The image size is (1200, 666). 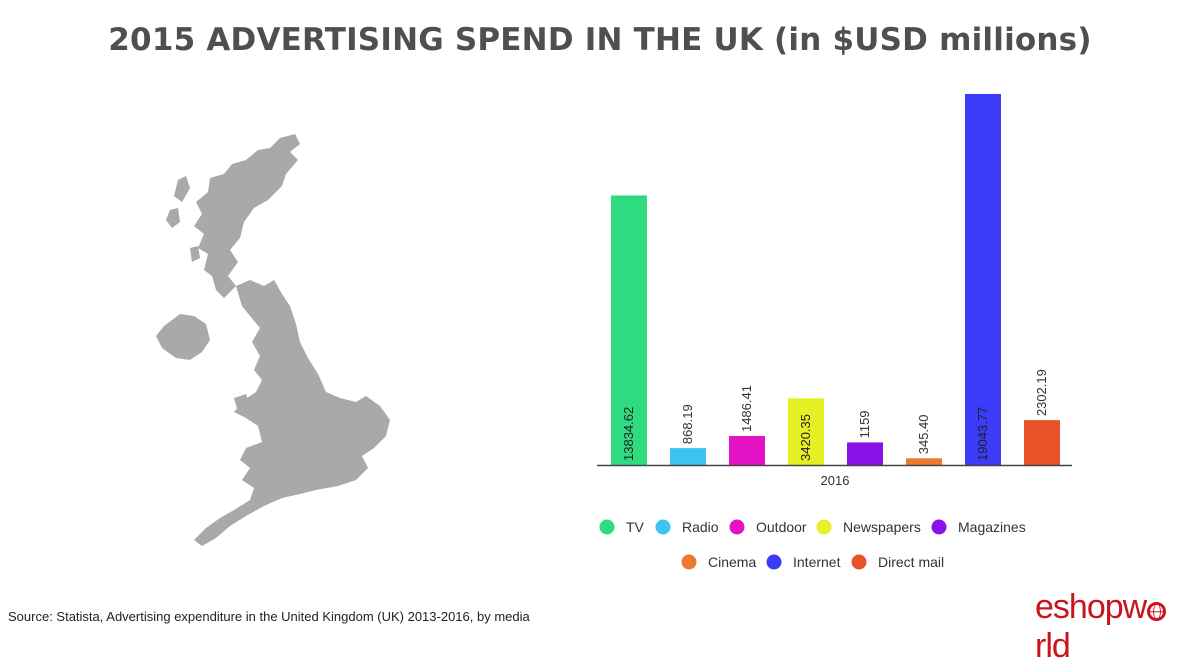 What do you see at coordinates (687, 424) in the screenshot?
I see `value-label: 868.19` at bounding box center [687, 424].